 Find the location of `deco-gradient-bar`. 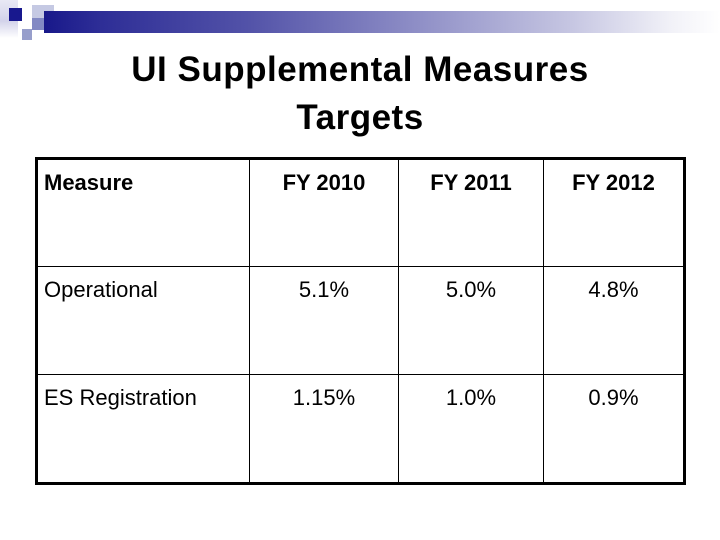

deco-gradient-bar is located at coordinates (382, 22).